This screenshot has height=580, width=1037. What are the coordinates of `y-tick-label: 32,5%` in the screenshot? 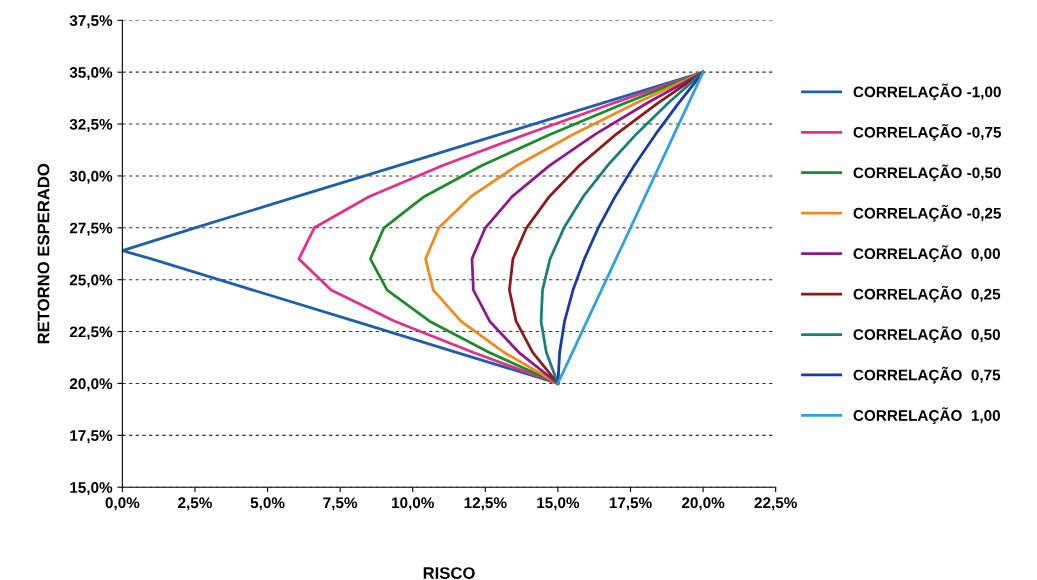 It's located at (91, 125).